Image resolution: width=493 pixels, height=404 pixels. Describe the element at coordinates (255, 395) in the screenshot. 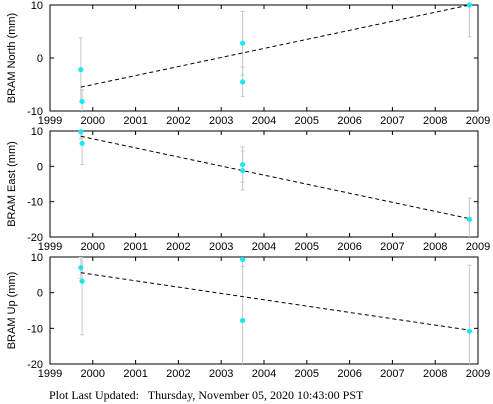

I see `plot-updated-timestamp: Thursday, November 05, 2020 10:43:00 PST` at that location.